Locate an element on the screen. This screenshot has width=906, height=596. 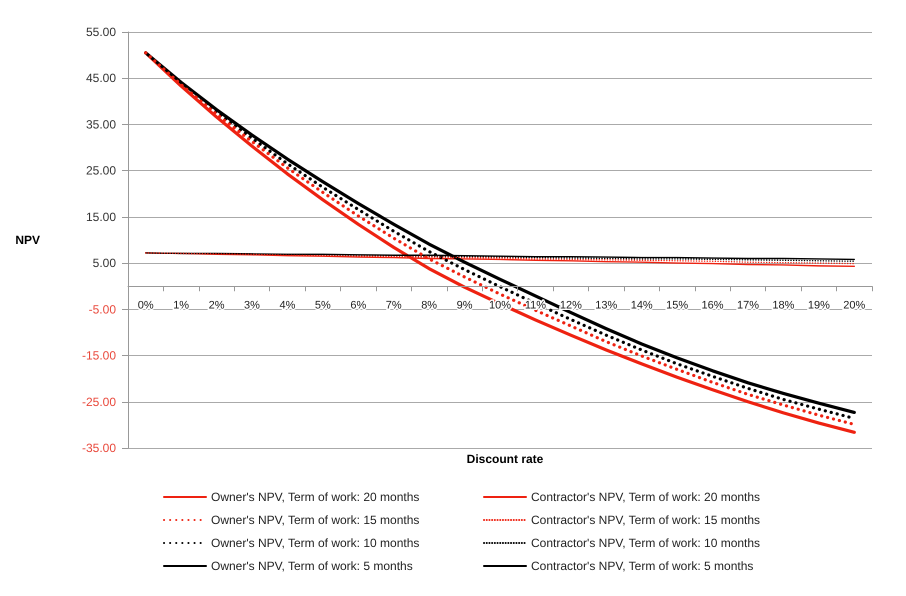
y-tick-label: -15.00 is located at coordinates (99, 355).